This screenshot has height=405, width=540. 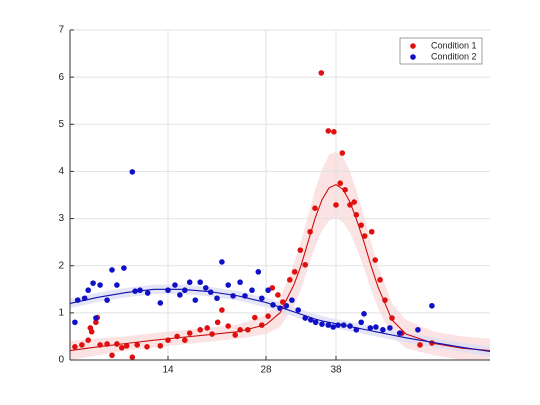 What do you see at coordinates (61, 171) in the screenshot?
I see `y-tick-label: 4` at bounding box center [61, 171].